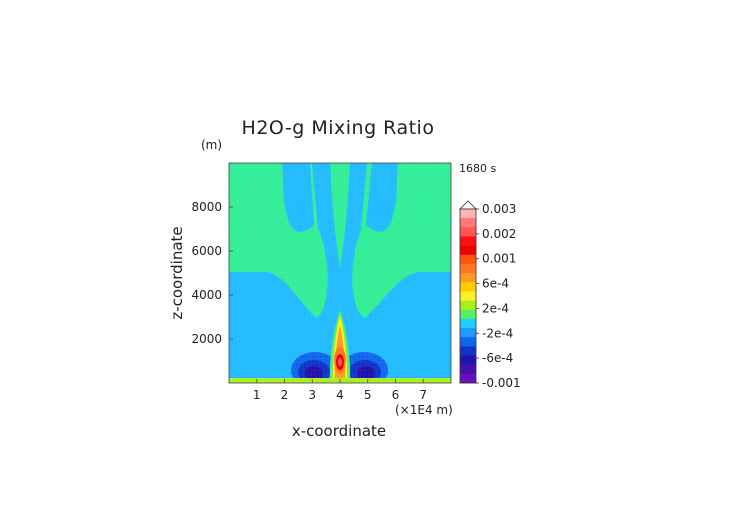 The height and width of the screenshot is (532, 752). I want to click on x-axis: 1 2 3 4 5 6 7, so click(340, 390).